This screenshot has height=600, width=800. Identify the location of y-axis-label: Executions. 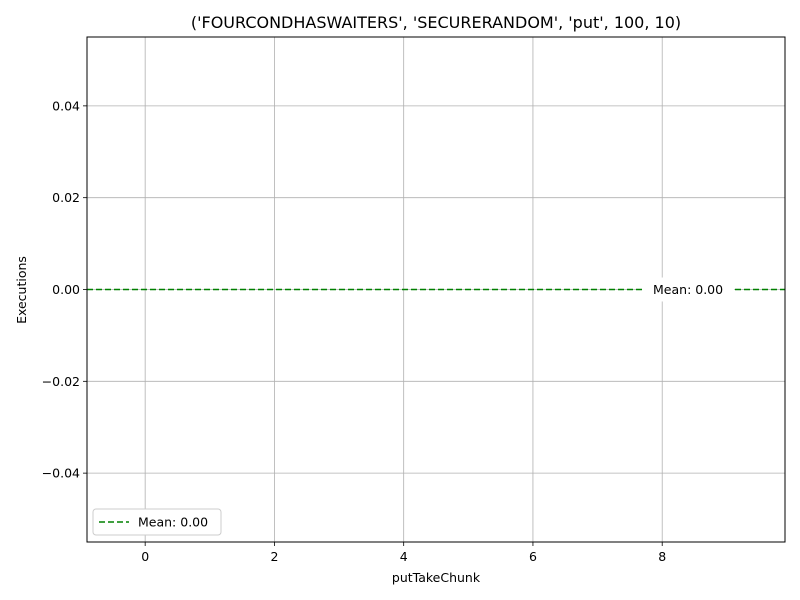
(21, 290).